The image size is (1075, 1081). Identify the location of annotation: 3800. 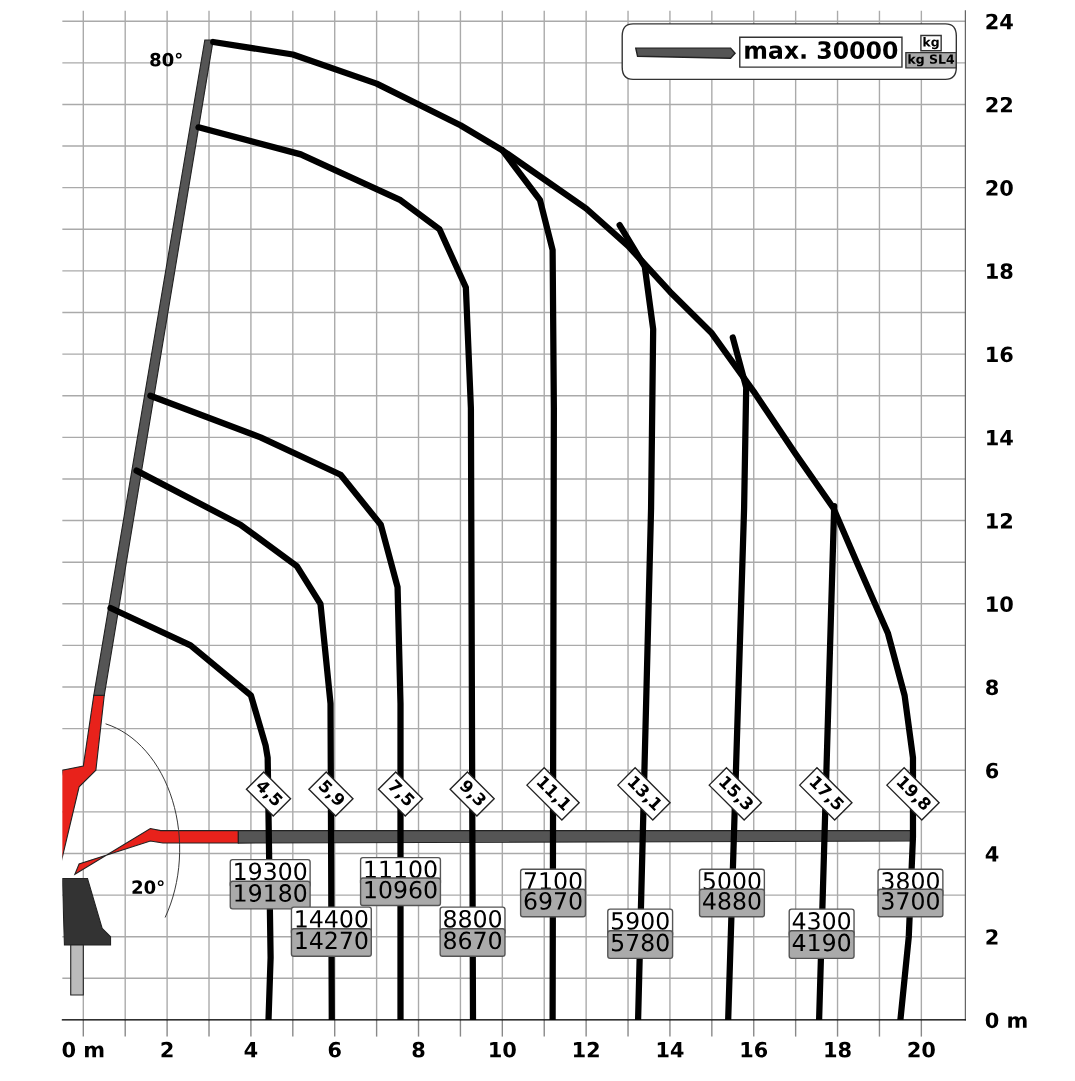
(910, 881).